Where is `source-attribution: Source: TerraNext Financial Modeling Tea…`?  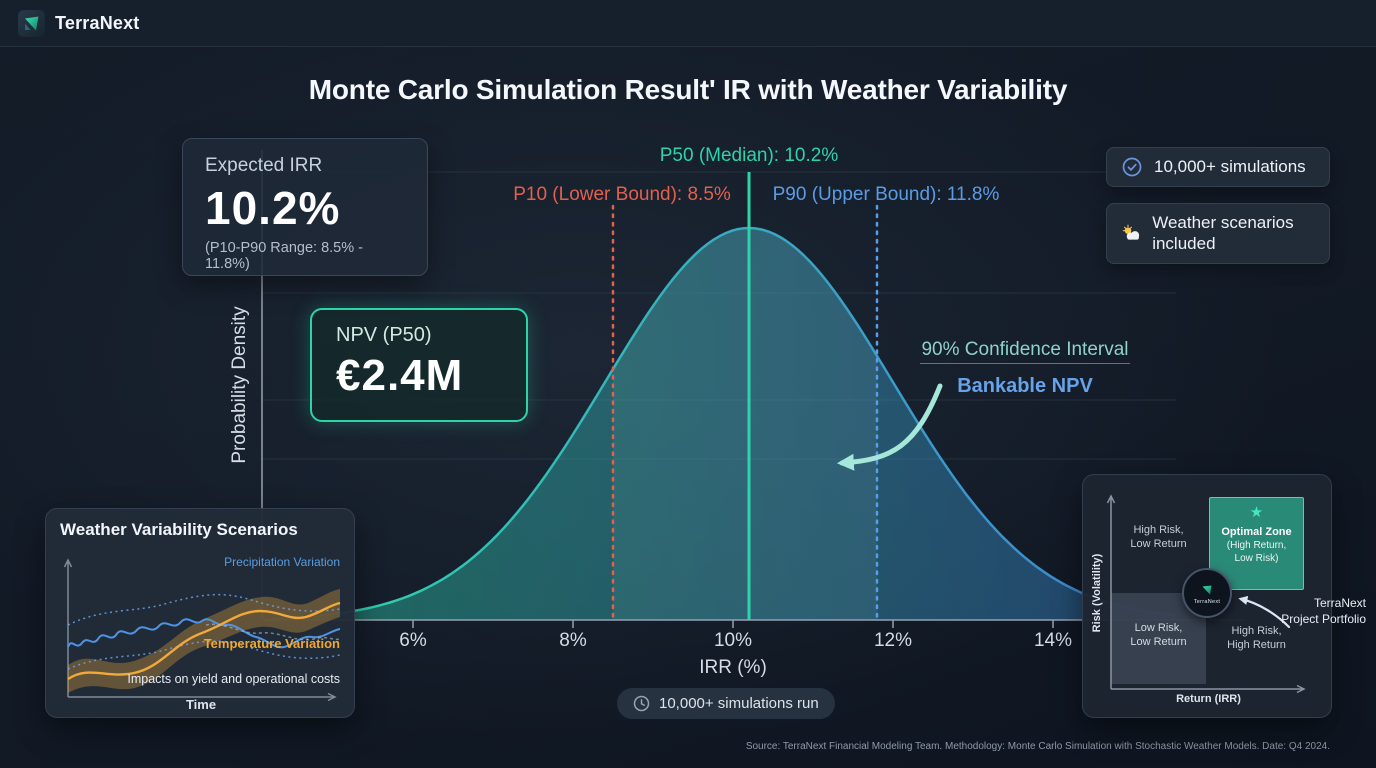 source-attribution: Source: TerraNext Financial Modeling Tea… is located at coordinates (1037, 746).